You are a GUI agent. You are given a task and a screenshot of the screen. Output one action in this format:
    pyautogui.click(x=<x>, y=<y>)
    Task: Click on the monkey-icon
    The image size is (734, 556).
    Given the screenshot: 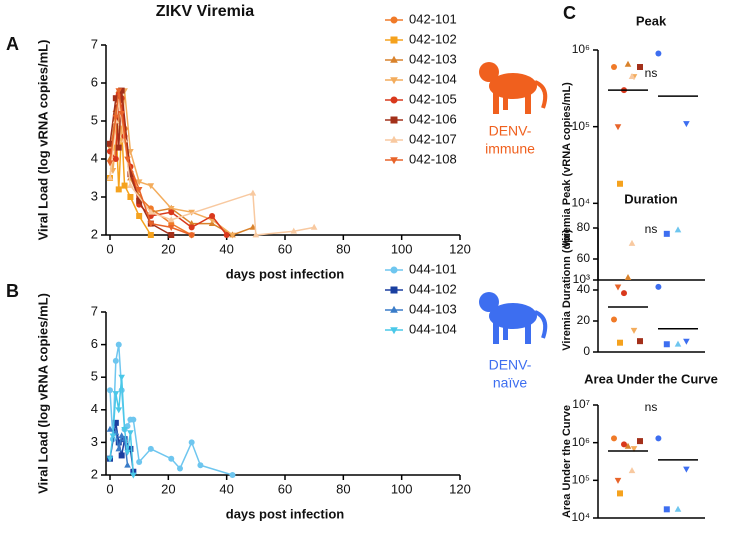 What is the action you would take?
    pyautogui.click(x=513, y=318)
    